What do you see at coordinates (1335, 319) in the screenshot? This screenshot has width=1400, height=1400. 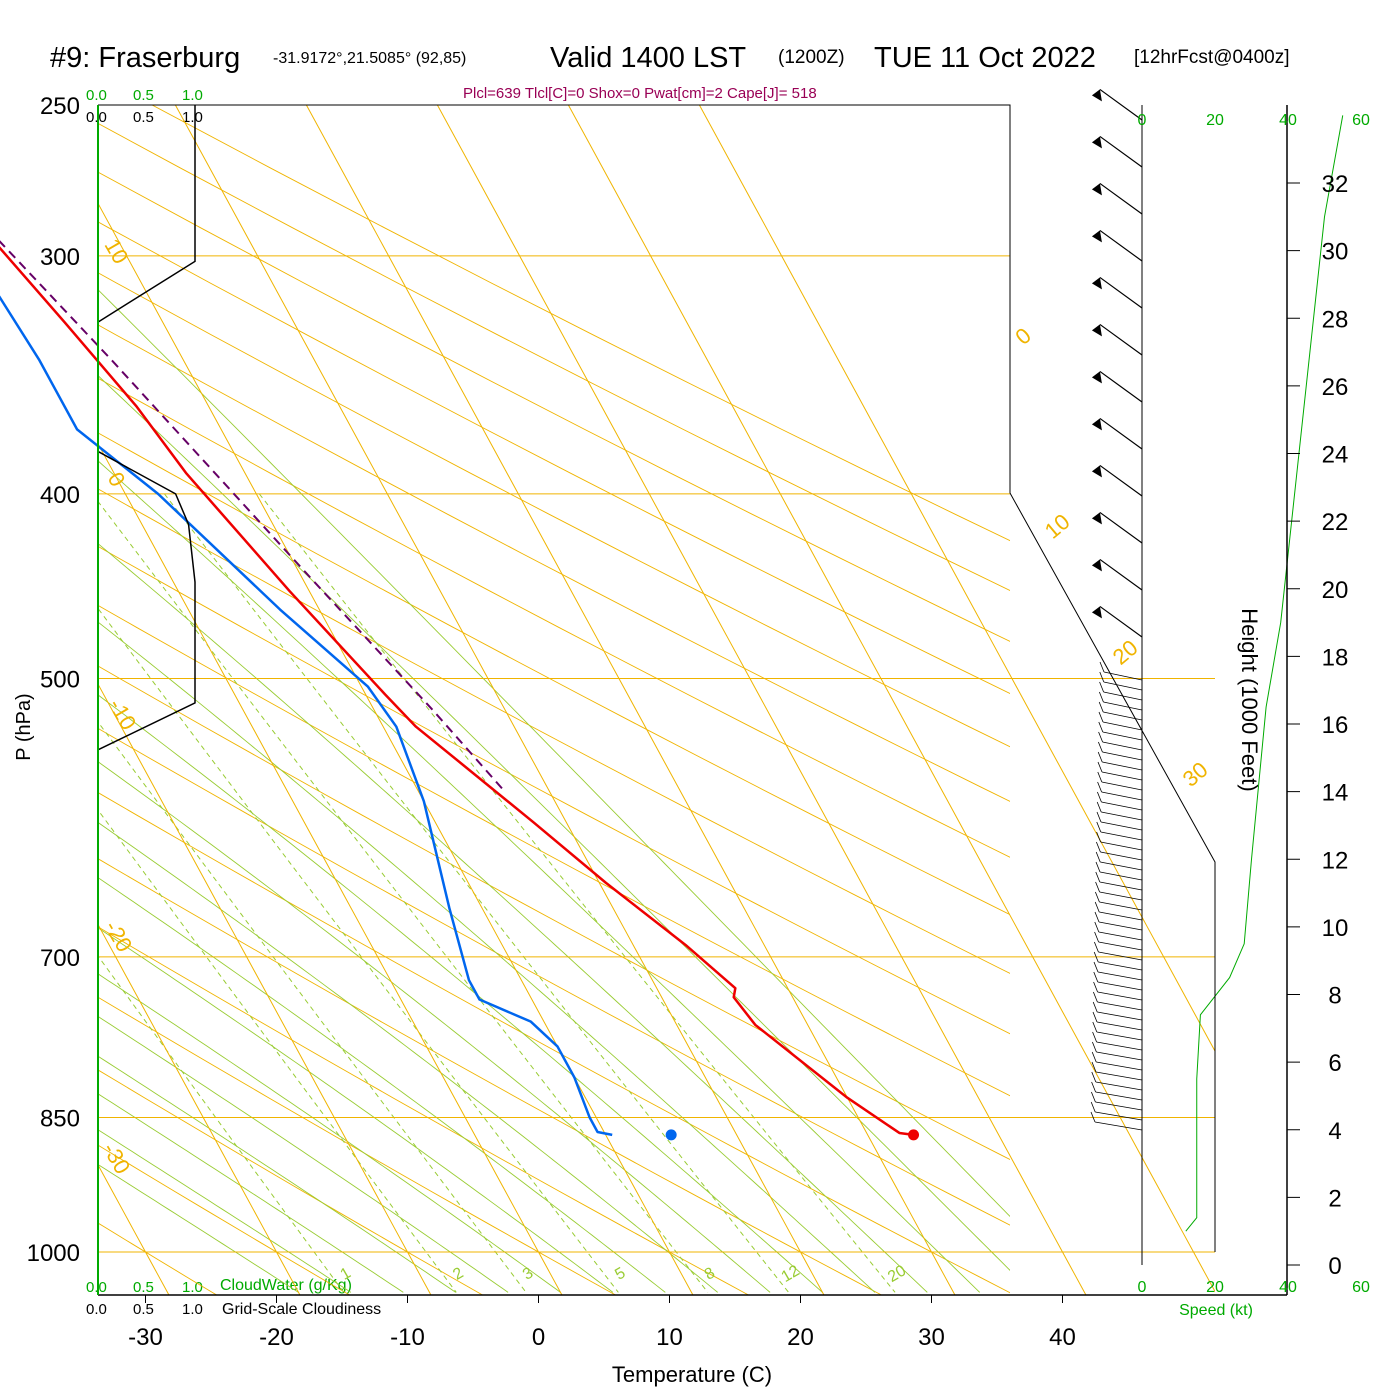 I see `height-tick-label: 28` at bounding box center [1335, 319].